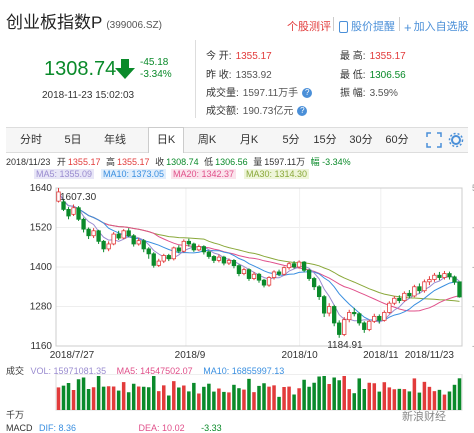 Image resolution: width=474 pixels, height=433 pixels. What do you see at coordinates (473, 228) in the screenshot?
I see `pct-tick-label: -3%` at bounding box center [473, 228].